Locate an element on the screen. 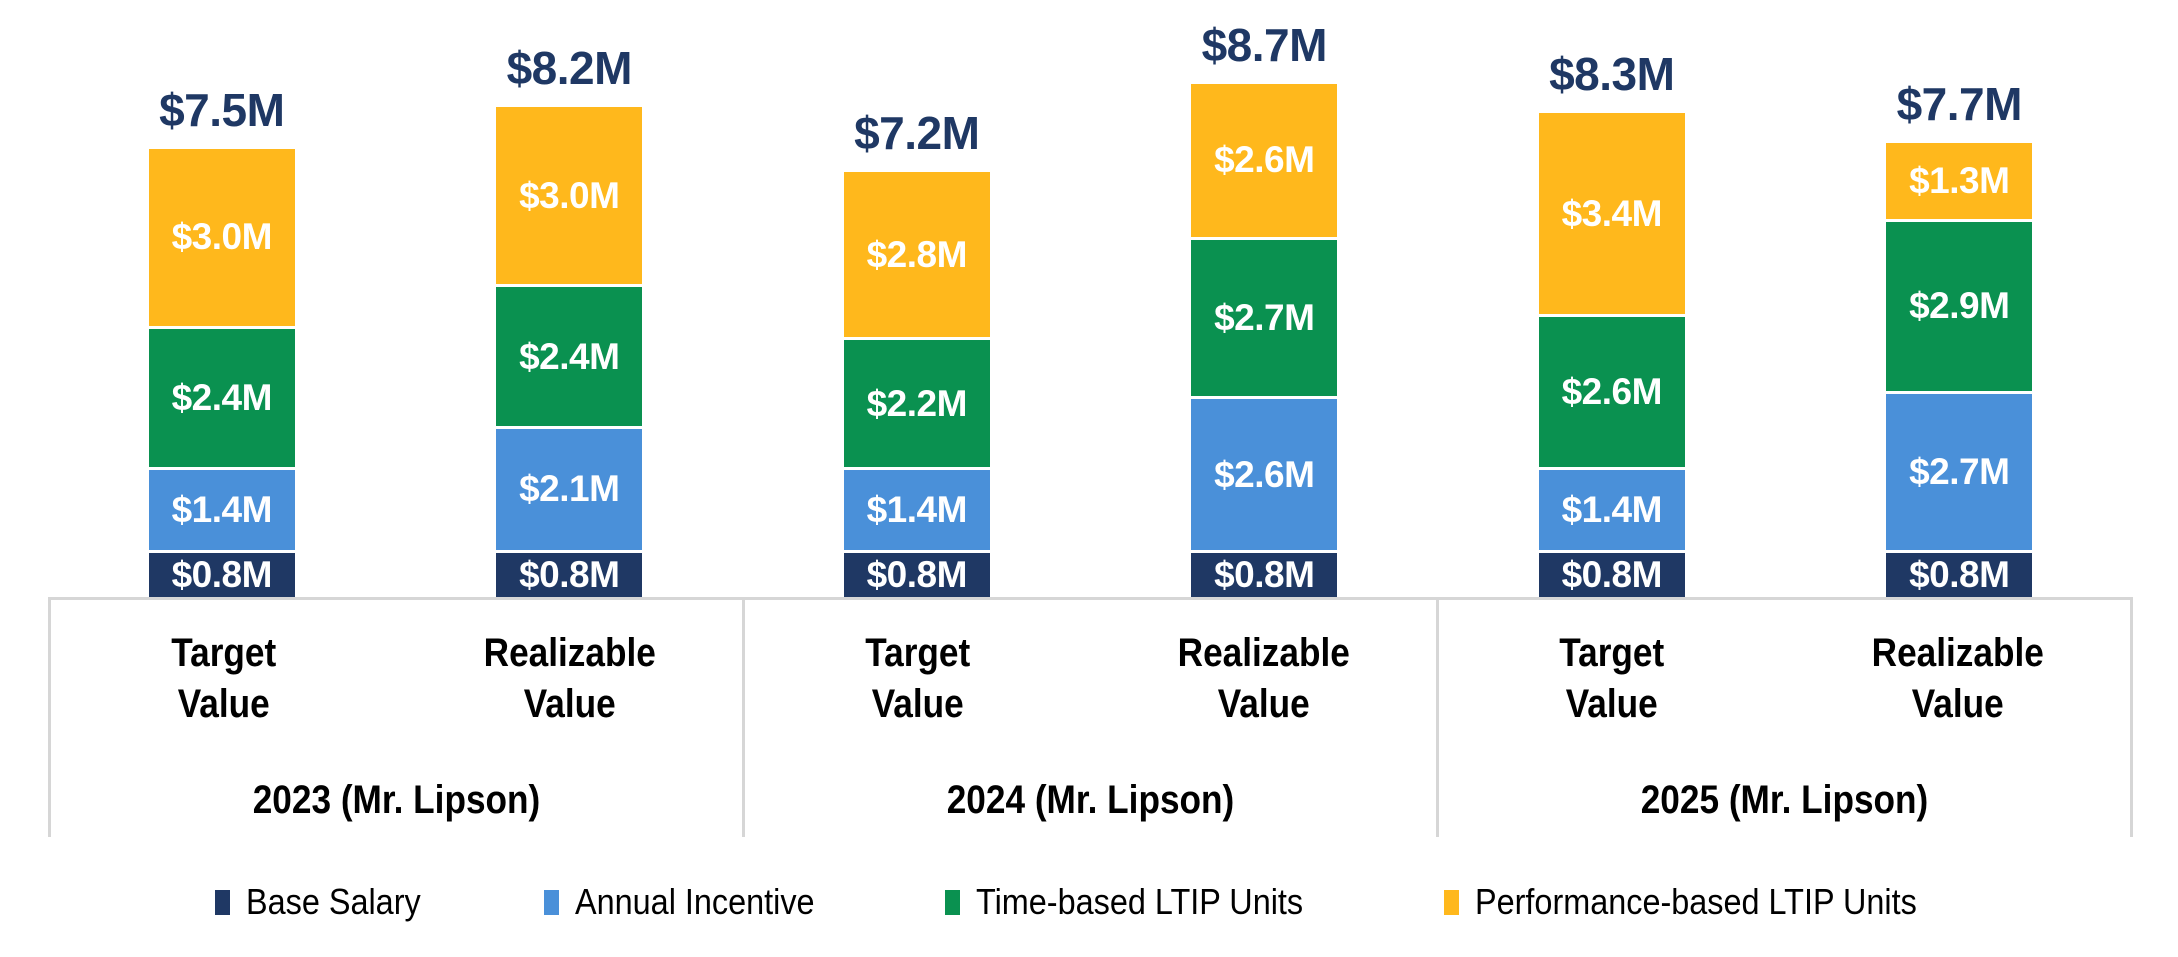 This screenshot has height=957, width=2178. bar-stack: $2.6M $2.7M $2.6M $0.8M is located at coordinates (1264, 340).